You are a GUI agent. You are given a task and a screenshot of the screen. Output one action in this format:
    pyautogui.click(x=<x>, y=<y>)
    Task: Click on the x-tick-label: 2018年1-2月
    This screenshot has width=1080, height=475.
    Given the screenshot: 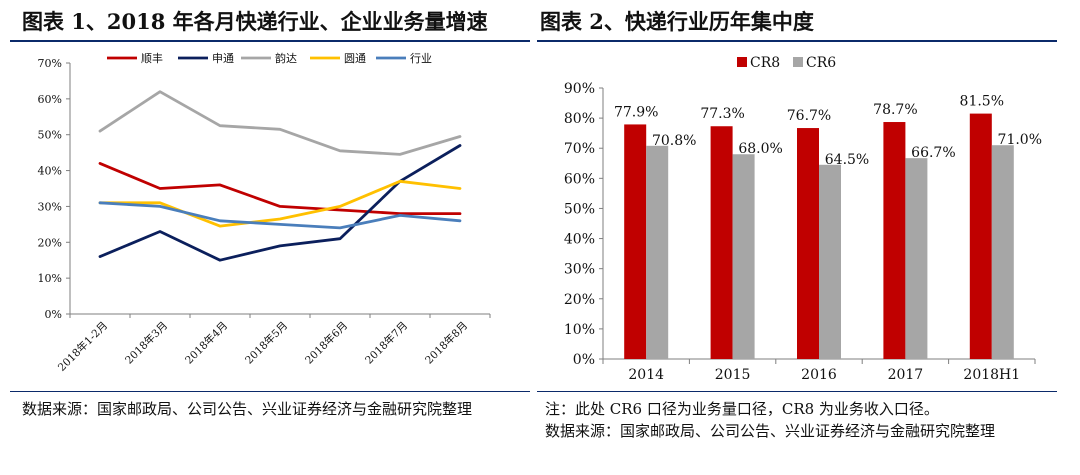 What is the action you would take?
    pyautogui.click(x=82, y=346)
    